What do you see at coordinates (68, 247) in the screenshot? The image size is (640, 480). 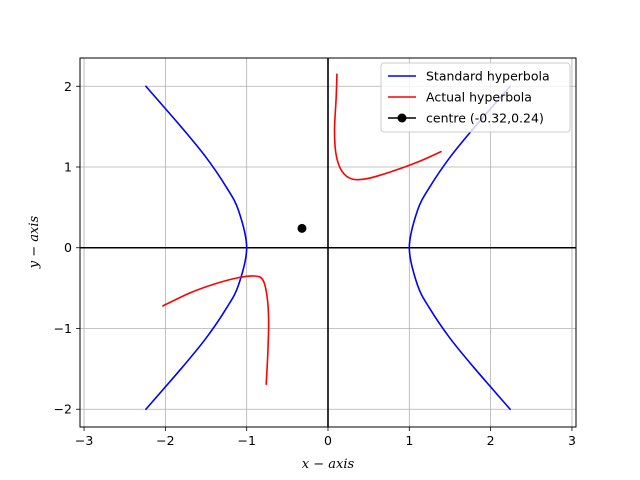 I see `y-tick-label: 0` at bounding box center [68, 247].